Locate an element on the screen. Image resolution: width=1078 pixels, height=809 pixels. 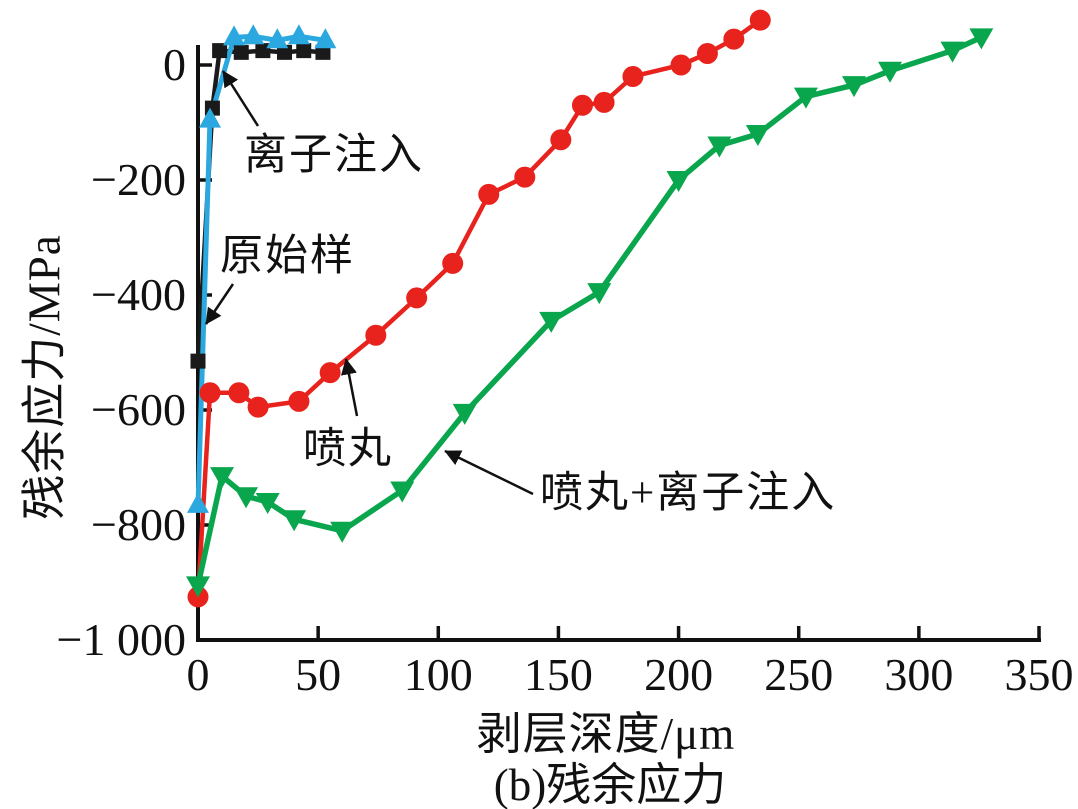
annotation-label: 原始样 is located at coordinates (287, 256).